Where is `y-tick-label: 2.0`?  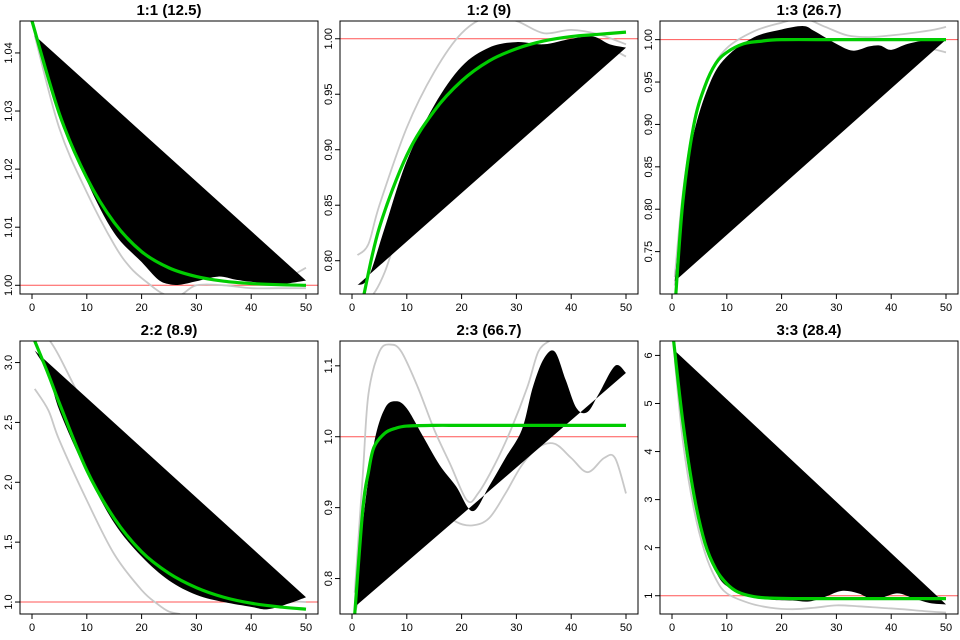
y-tick-label: 2.0 is located at coordinates (9, 482).